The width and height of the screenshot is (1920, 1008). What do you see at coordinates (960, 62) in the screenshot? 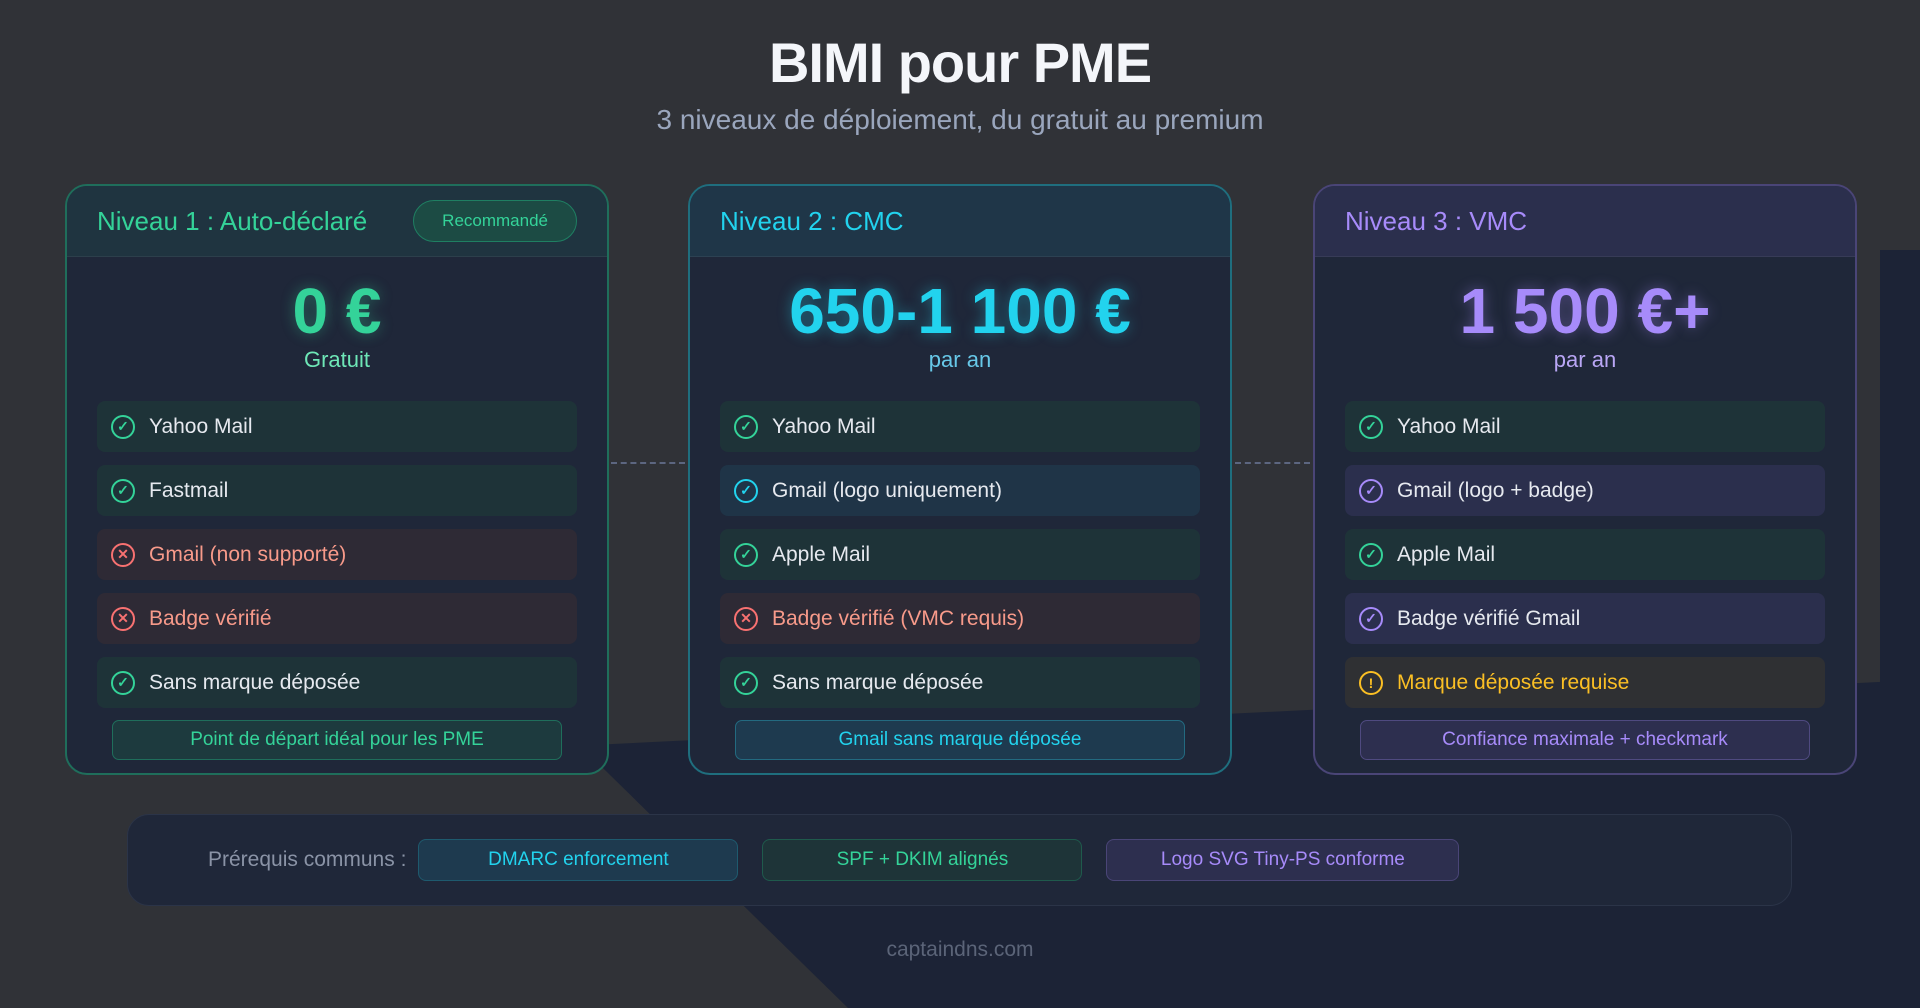
I see `page-title: BIMI pour PME` at bounding box center [960, 62].